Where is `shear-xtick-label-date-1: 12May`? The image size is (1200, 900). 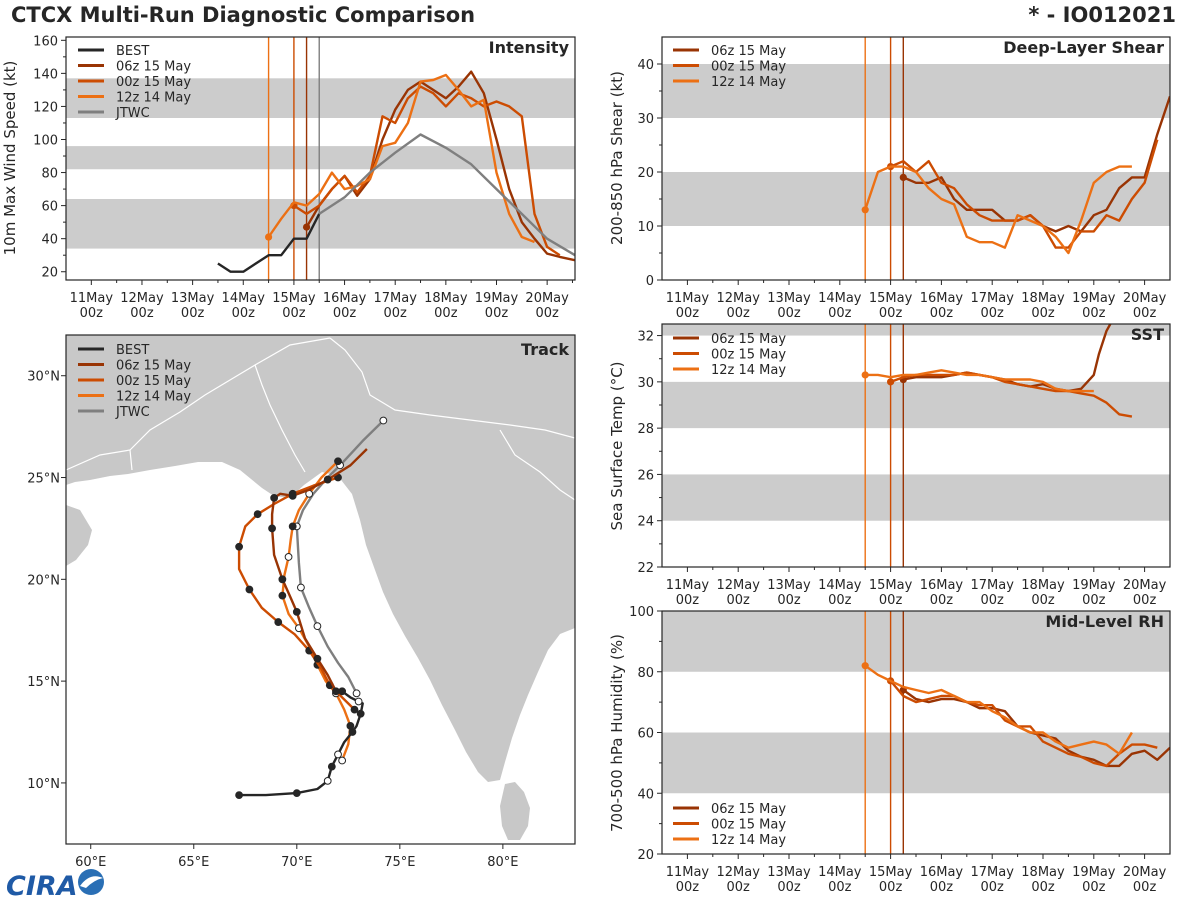
shear-xtick-label-date-1: 12May is located at coordinates (738, 298).